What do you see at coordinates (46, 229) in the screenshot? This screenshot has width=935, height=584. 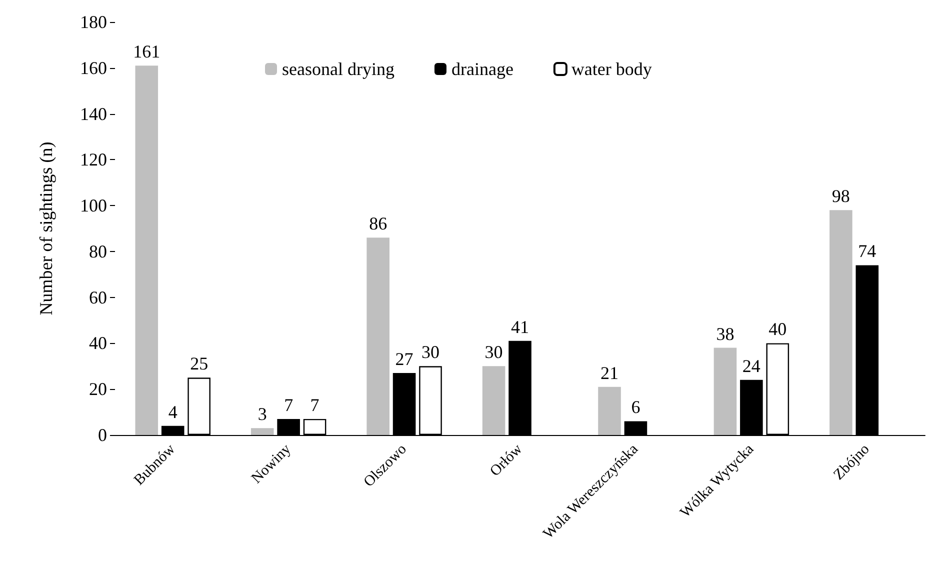 I see `y-axis-title: Number of sightings (n)` at bounding box center [46, 229].